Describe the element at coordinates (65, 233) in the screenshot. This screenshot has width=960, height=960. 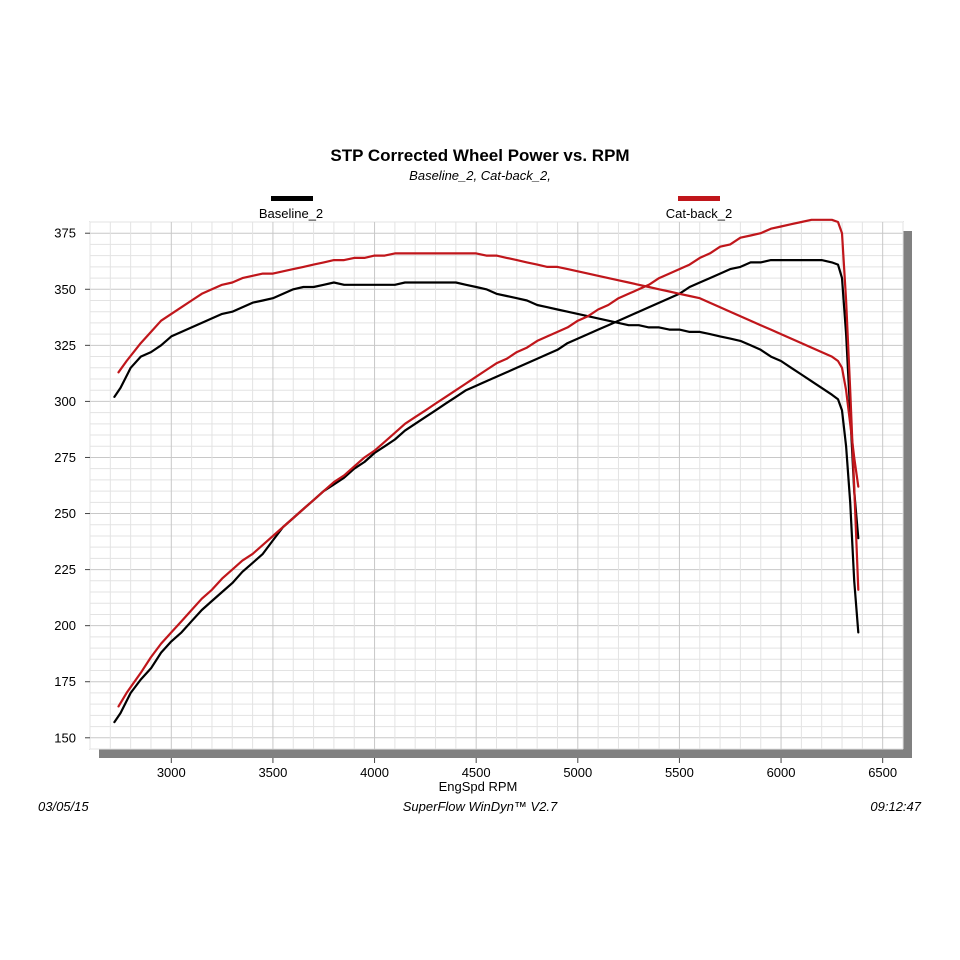
I see `y-tick-label: 375` at that location.